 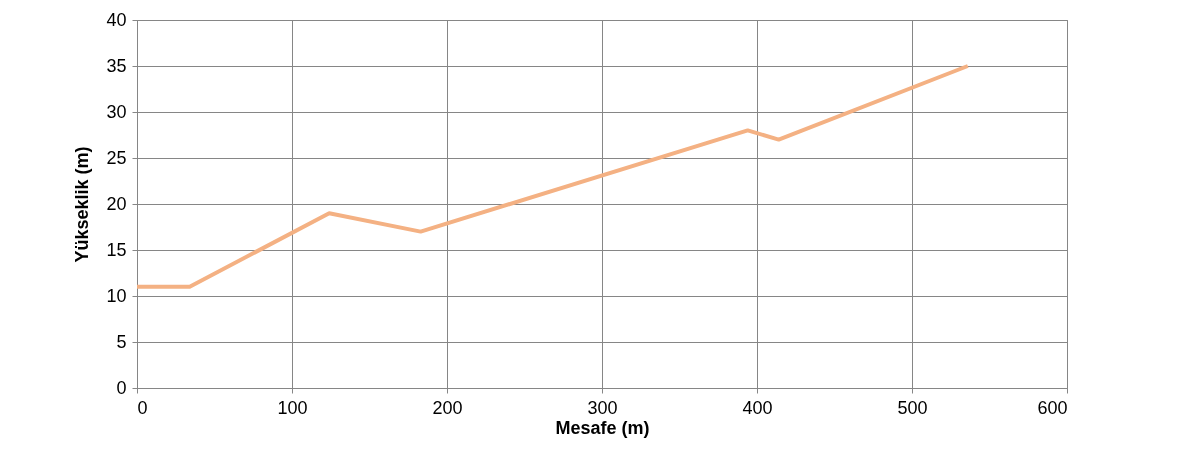 I want to click on y-tick-label: 0, so click(x=121, y=387).